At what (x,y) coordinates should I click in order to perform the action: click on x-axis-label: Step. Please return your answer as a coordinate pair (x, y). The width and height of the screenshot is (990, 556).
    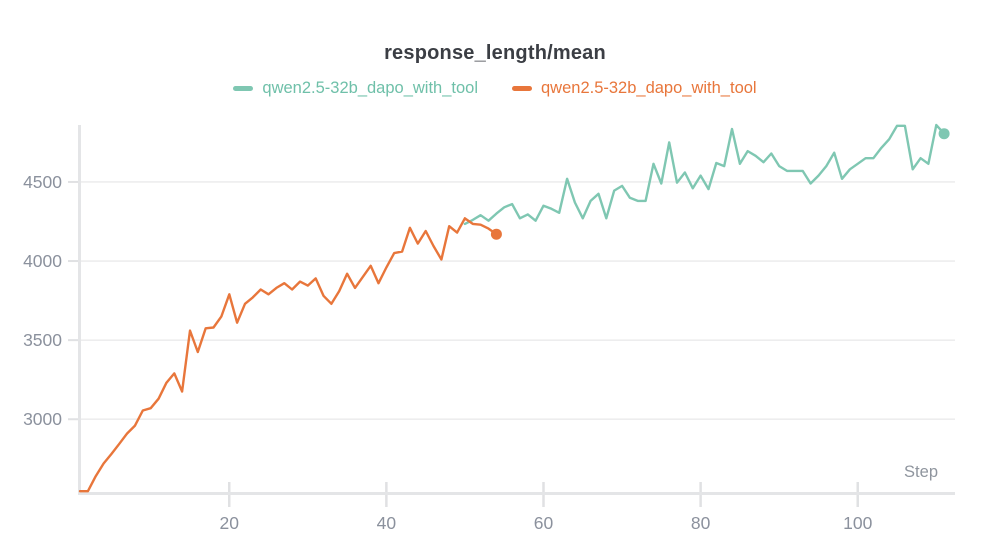
    Looking at the image, I should click on (921, 472).